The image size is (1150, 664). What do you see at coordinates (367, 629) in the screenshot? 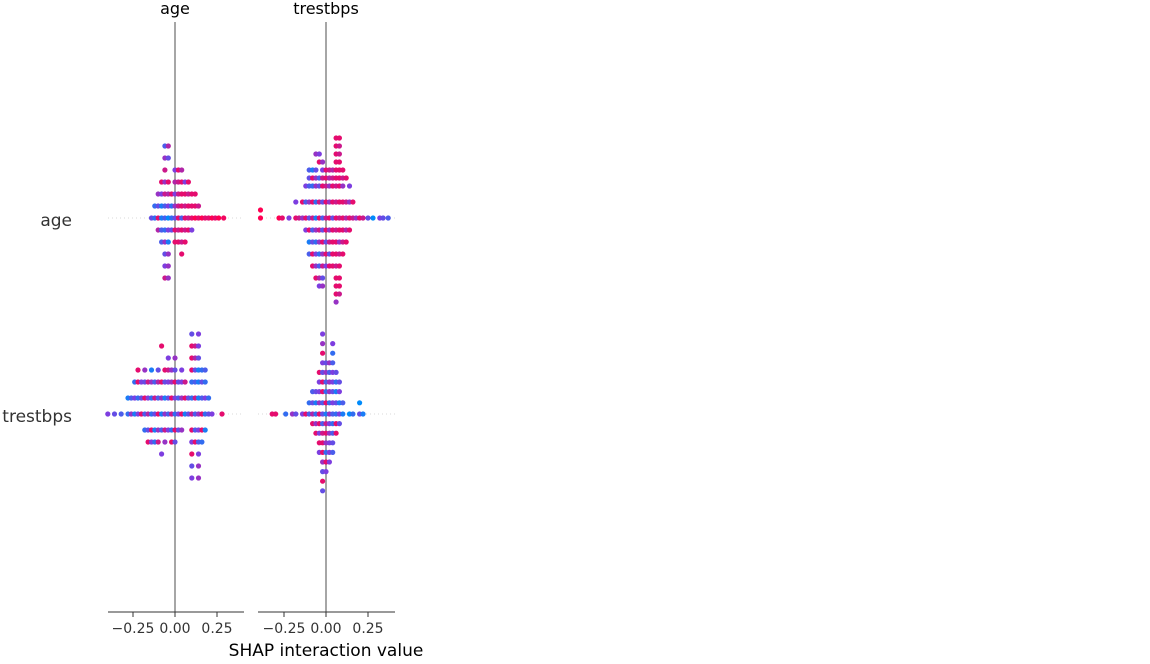
I see `x-tick-label-trestbps-2: 0.25` at bounding box center [367, 629].